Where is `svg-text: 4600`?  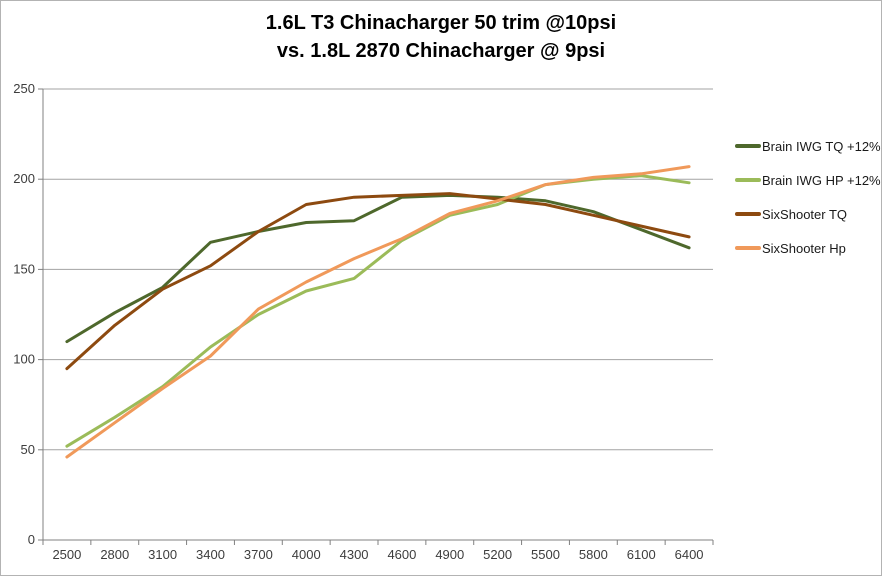
svg-text: 4600 is located at coordinates (401, 554).